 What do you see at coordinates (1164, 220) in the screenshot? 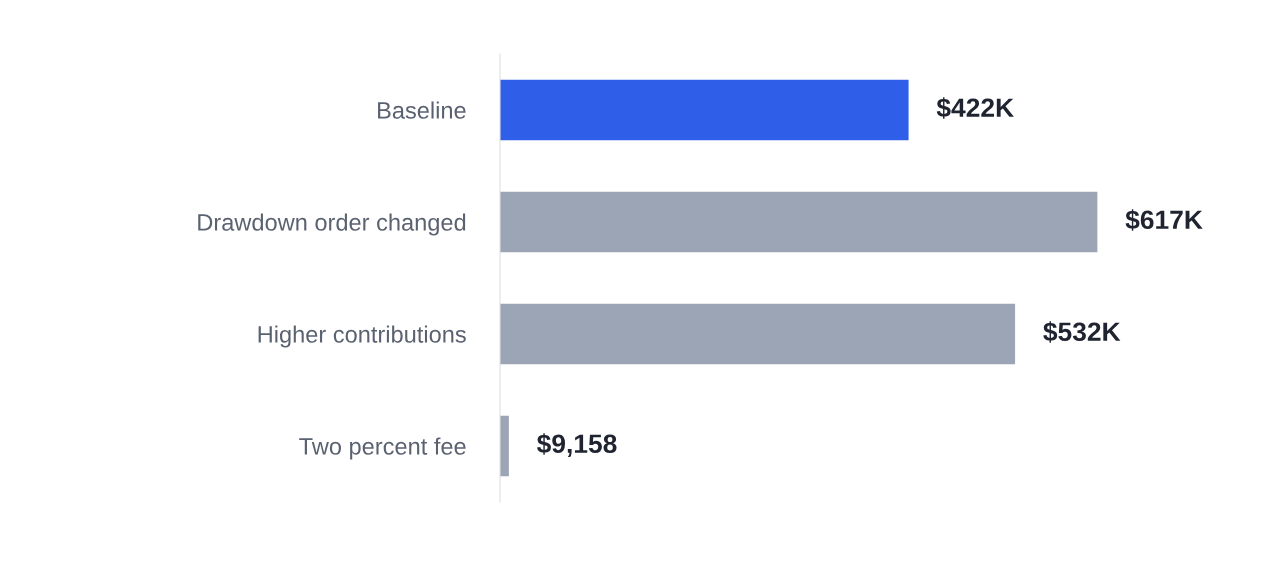
I see `data-label: $617K` at bounding box center [1164, 220].